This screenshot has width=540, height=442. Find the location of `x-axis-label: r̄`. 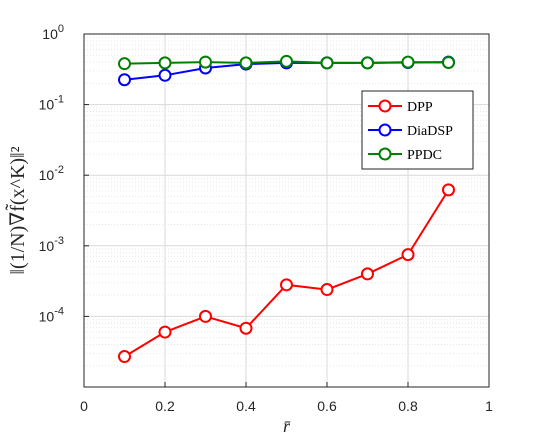

x-axis-label: r̄ is located at coordinates (287, 426).